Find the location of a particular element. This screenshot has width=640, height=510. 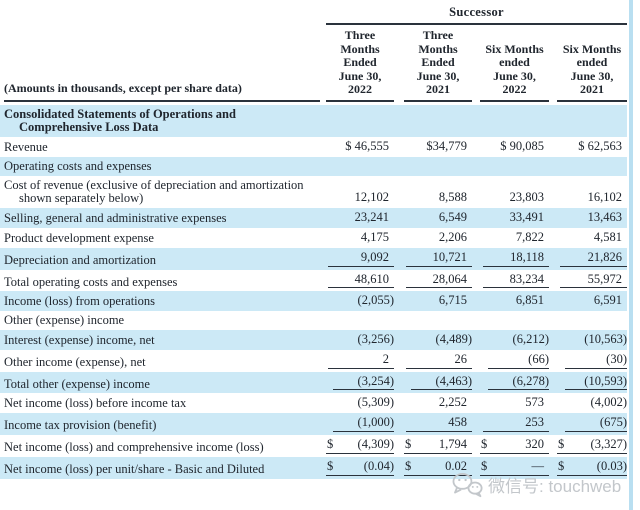

watermark-text: 微信号: touchweb is located at coordinates (555, 486).